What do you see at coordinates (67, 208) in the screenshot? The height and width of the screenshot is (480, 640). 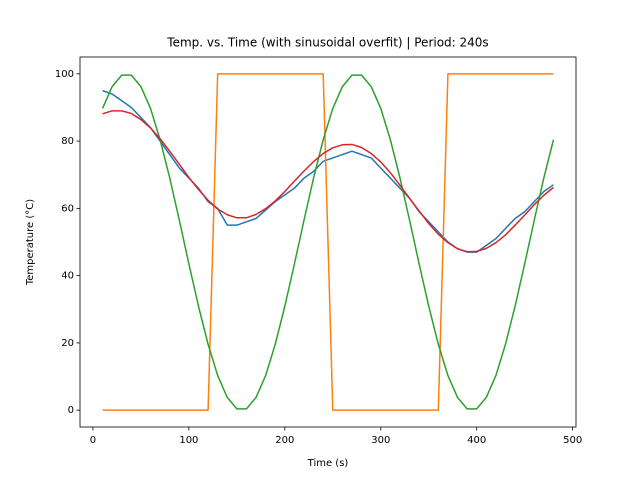 I see `y-tick-label: 60` at bounding box center [67, 208].